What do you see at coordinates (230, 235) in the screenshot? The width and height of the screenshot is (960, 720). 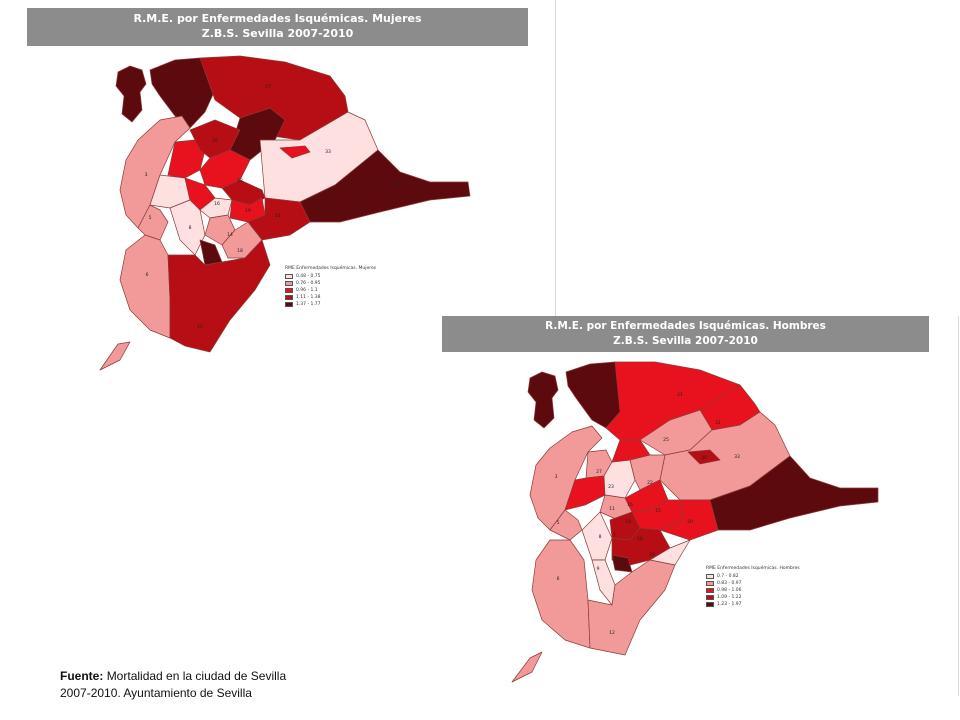 I see `zone-label: 14` at bounding box center [230, 235].